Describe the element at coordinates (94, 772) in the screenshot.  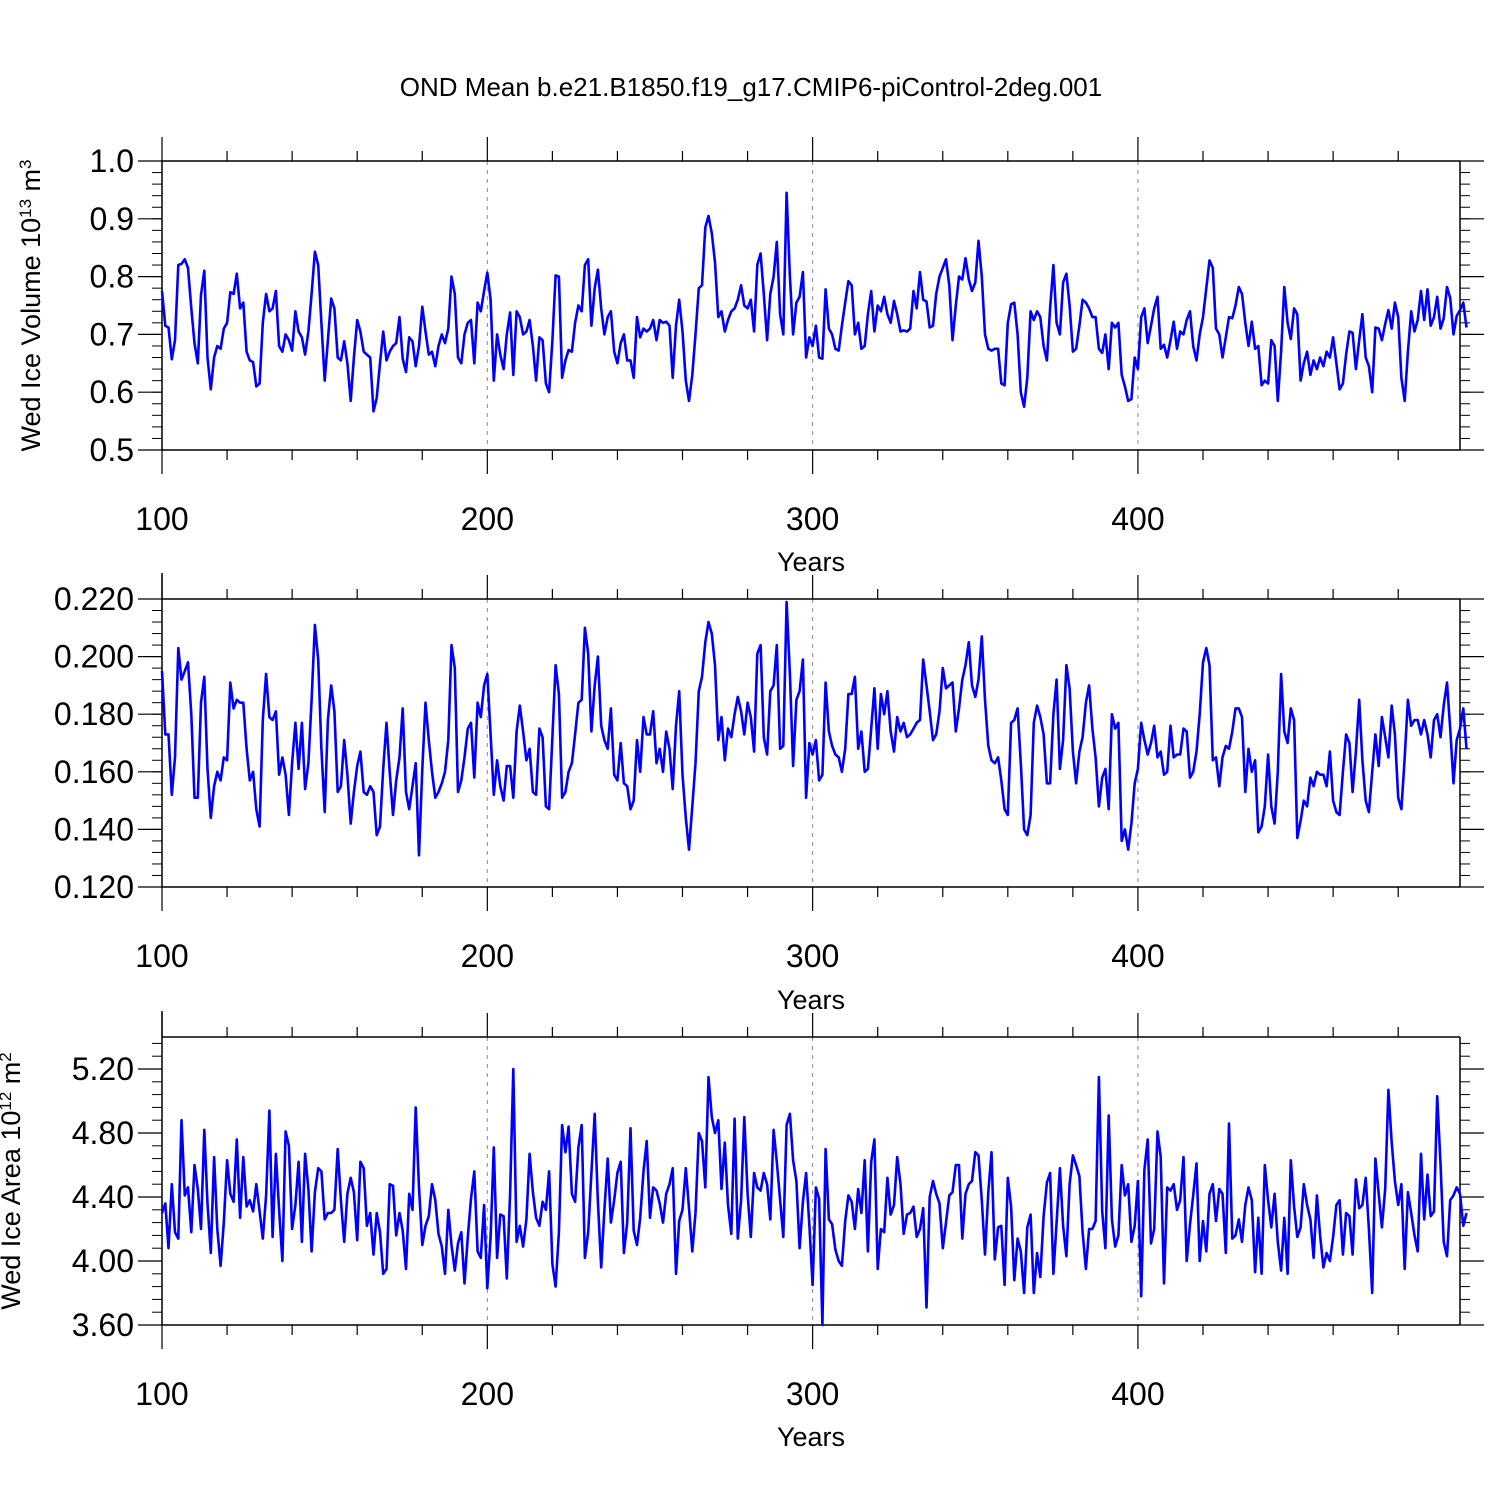
I see `y-tick-label: 0.160` at that location.